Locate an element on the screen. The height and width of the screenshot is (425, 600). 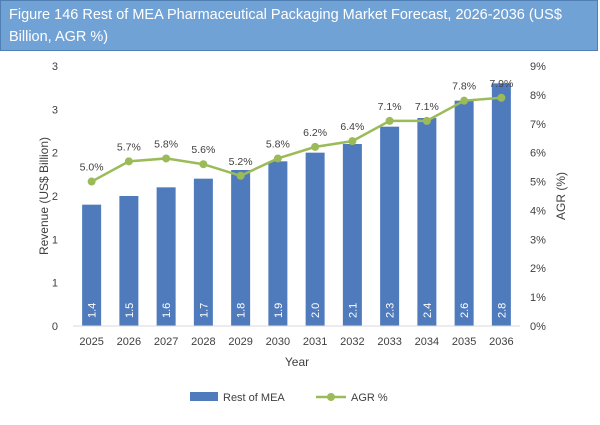
legend-swatch-bar is located at coordinates (204, 396).